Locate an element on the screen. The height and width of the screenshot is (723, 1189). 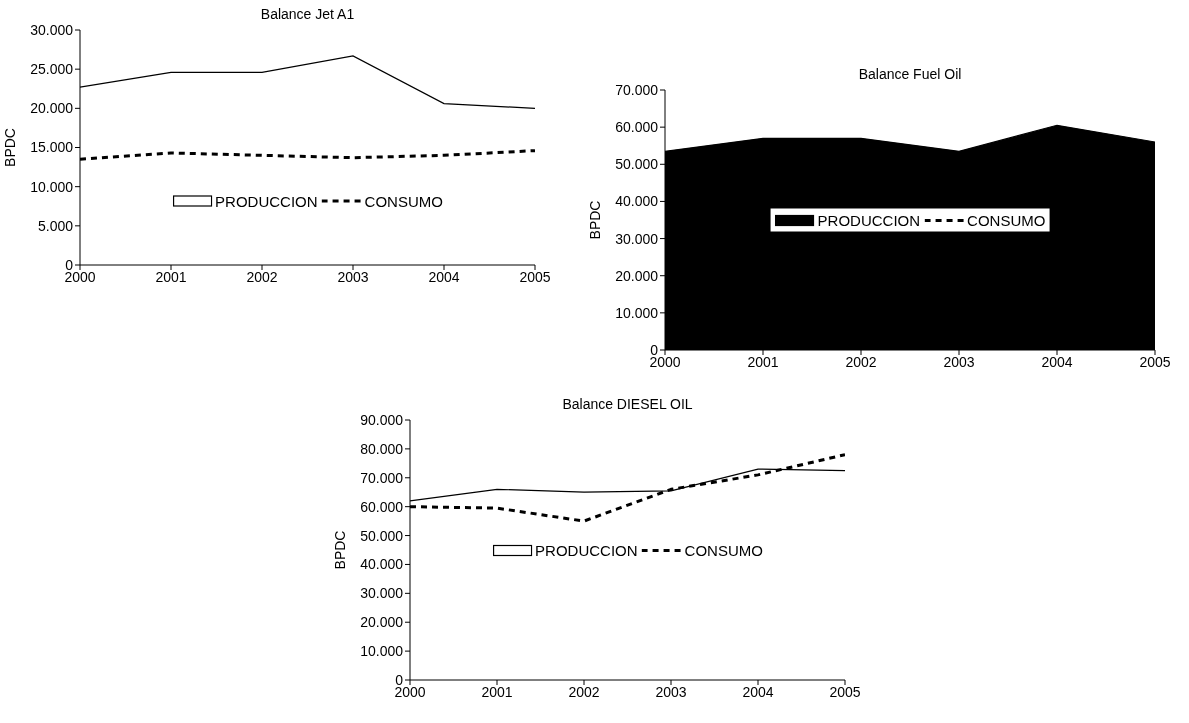
y-tick-label: 25.000 is located at coordinates (52, 69).